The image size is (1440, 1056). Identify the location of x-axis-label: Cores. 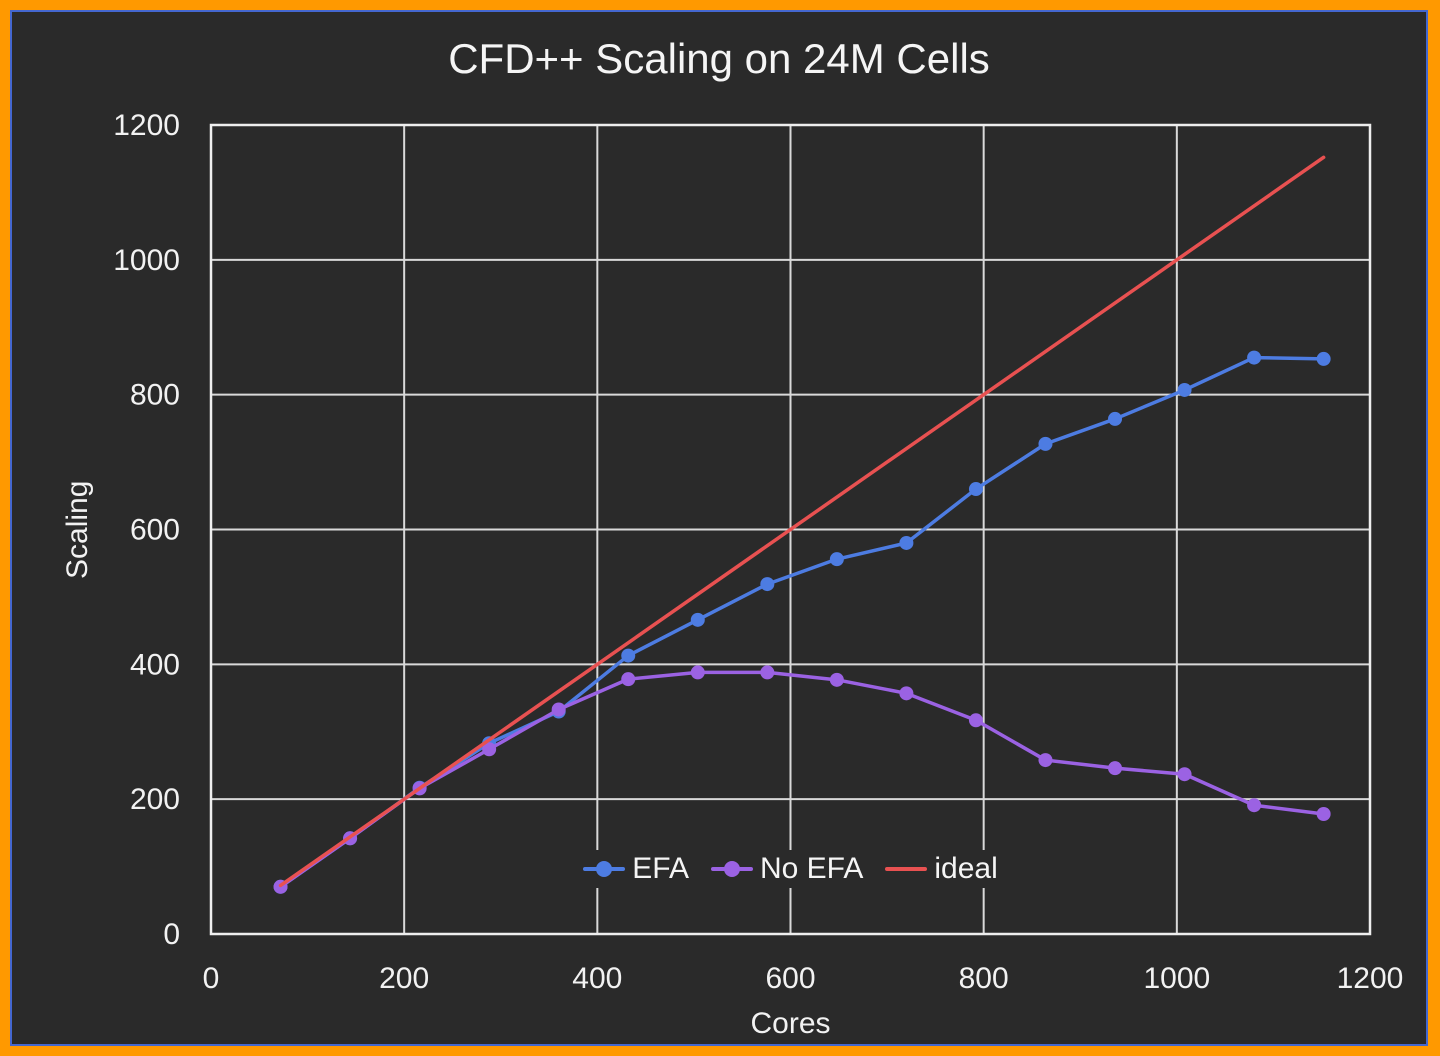
(790, 1023).